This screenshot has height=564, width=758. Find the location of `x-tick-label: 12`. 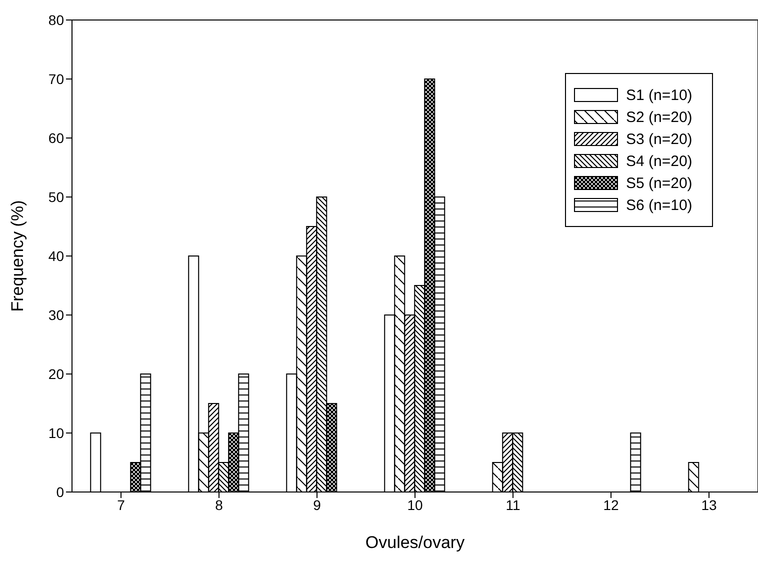

x-tick-label: 12 is located at coordinates (611, 504).